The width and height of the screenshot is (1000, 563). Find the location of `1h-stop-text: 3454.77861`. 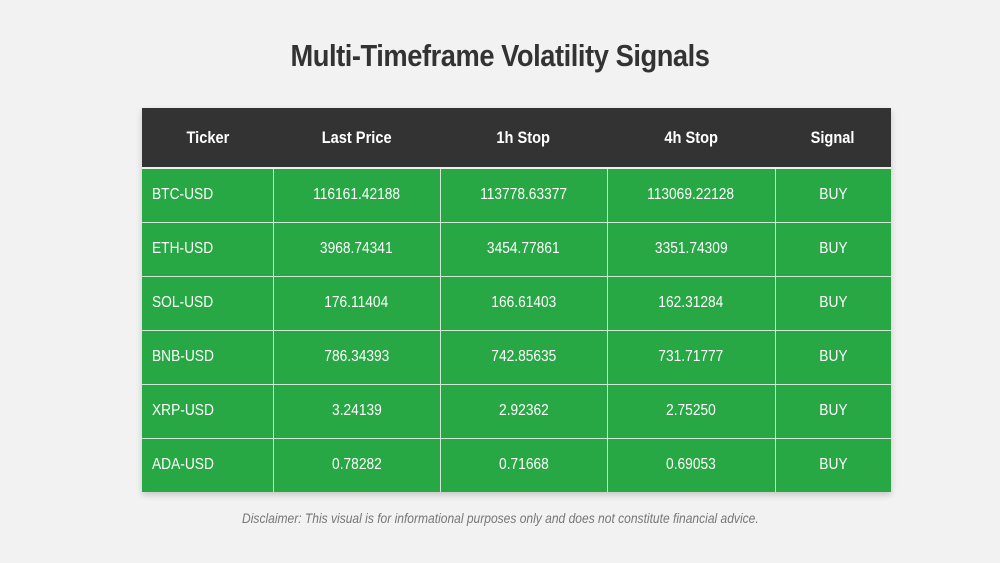

1h-stop-text: 3454.77861 is located at coordinates (523, 248).